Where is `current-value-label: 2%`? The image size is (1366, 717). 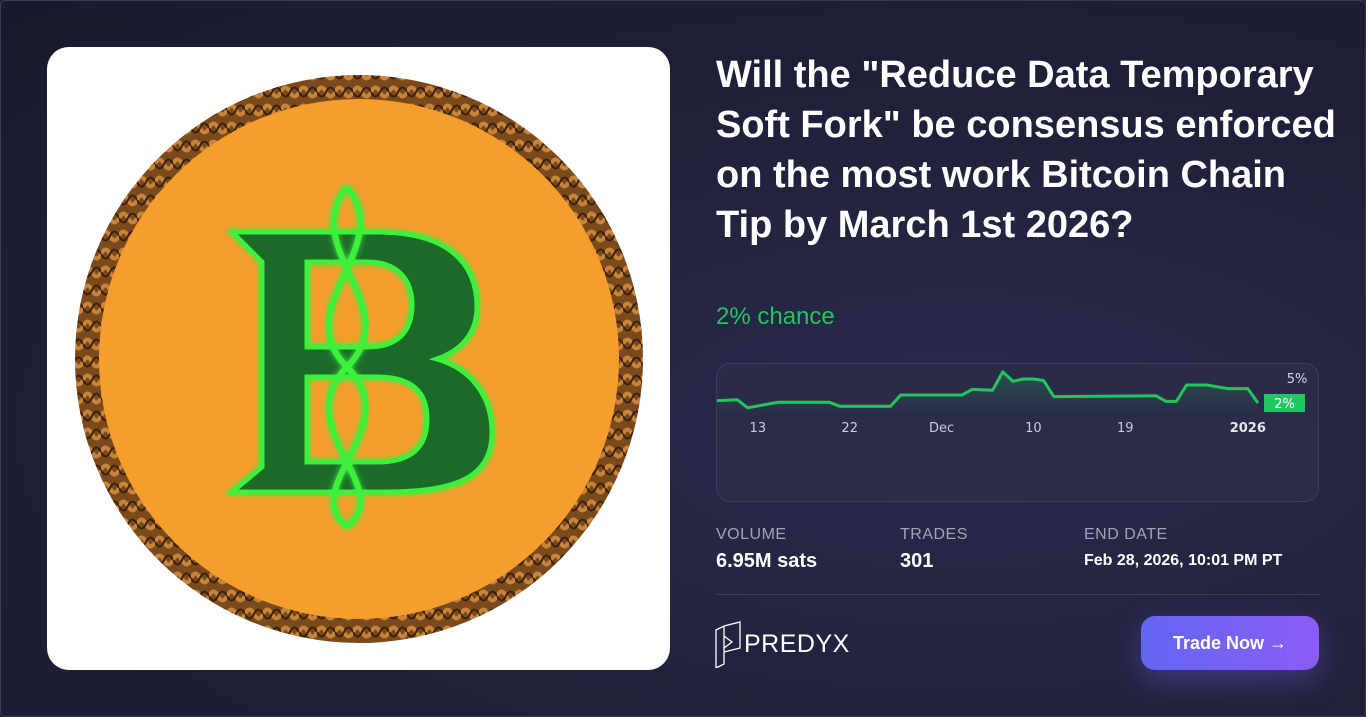 current-value-label: 2% is located at coordinates (1284, 404).